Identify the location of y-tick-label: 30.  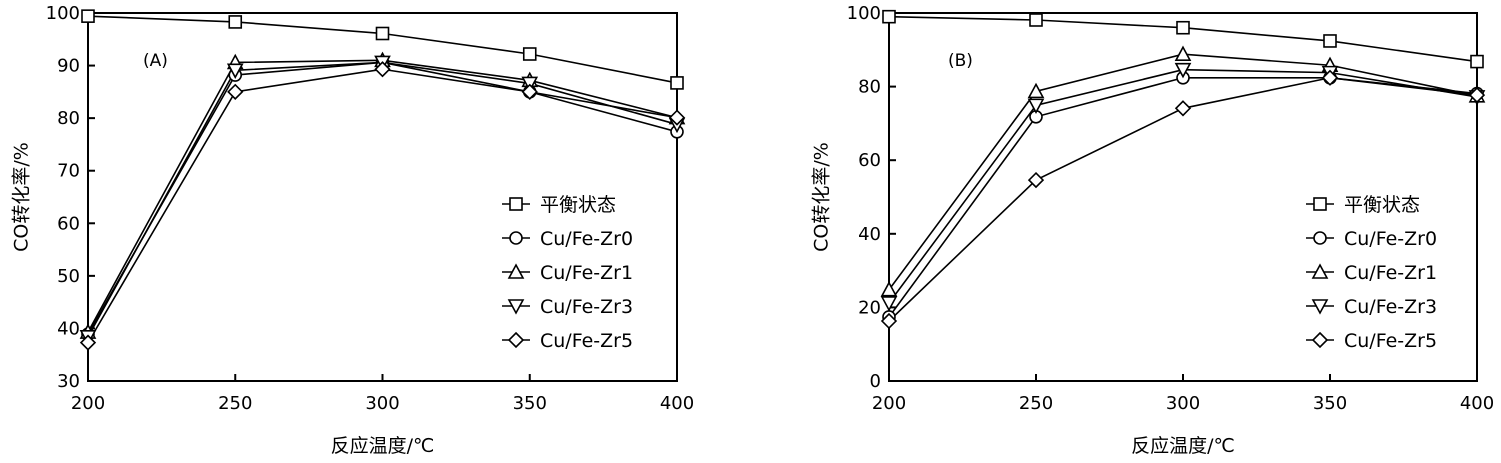
(68, 381).